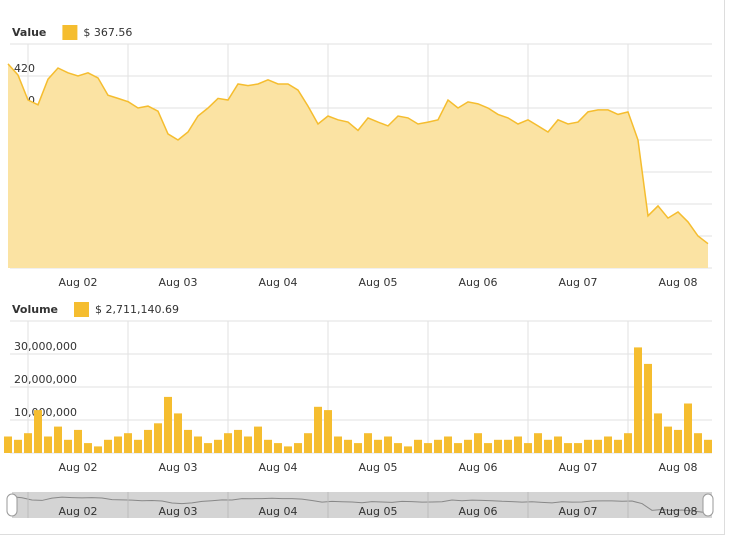  Describe the element at coordinates (107, 32) in the screenshot. I see `legend-value: $ 367.56` at that location.